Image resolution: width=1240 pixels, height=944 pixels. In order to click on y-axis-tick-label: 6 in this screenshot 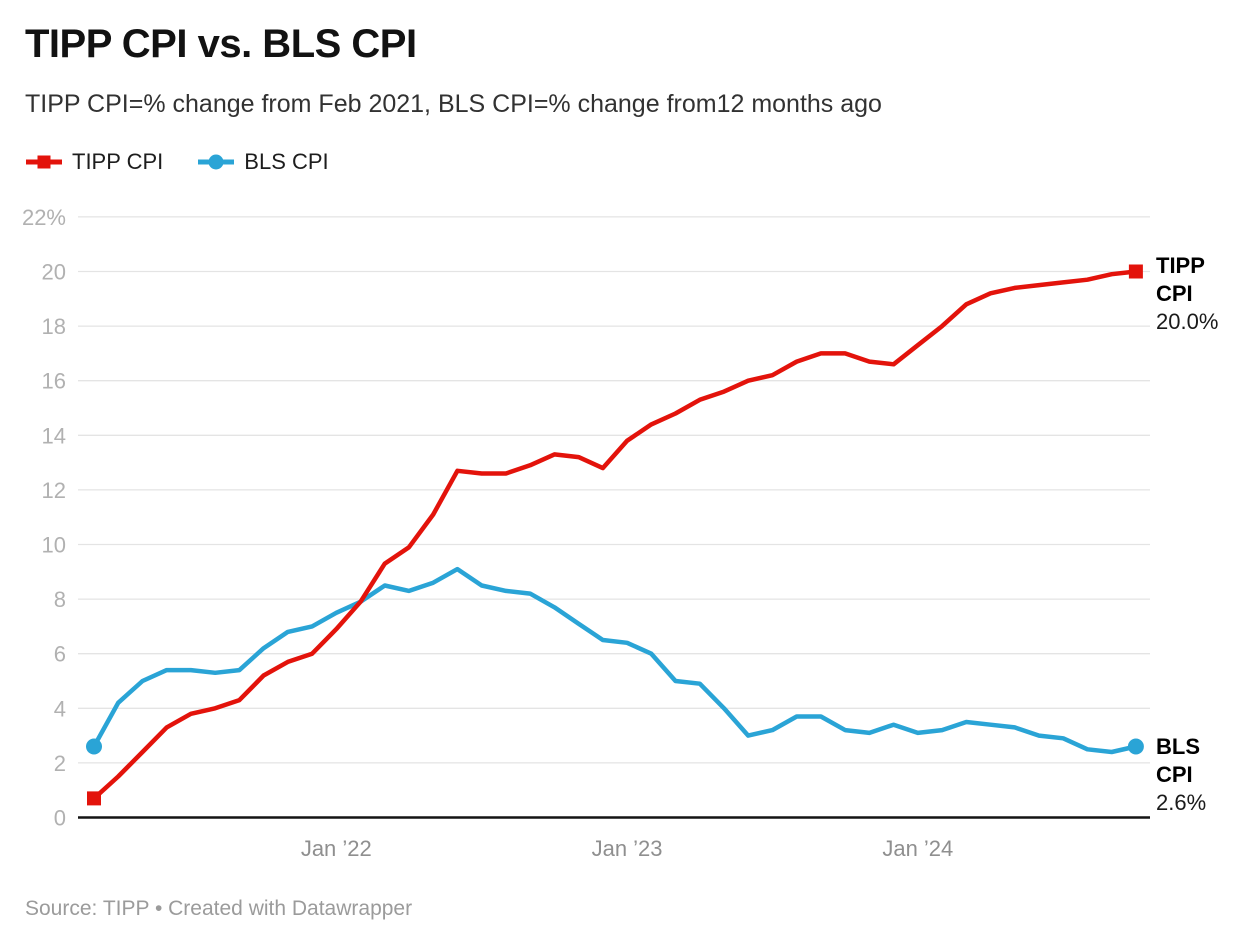, I will do `click(60, 654)`.